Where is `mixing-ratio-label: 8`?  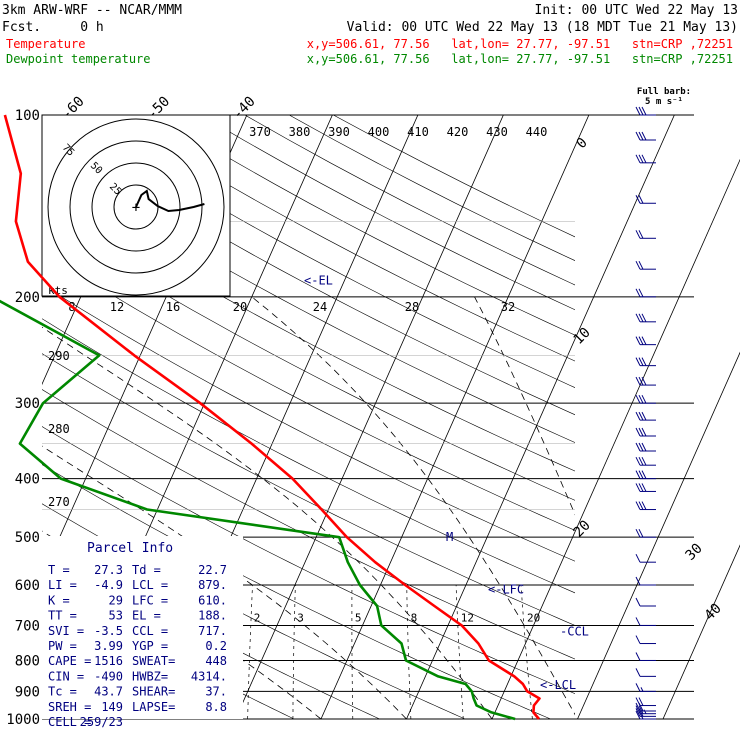 mixing-ratio-label: 8 is located at coordinates (414, 617).